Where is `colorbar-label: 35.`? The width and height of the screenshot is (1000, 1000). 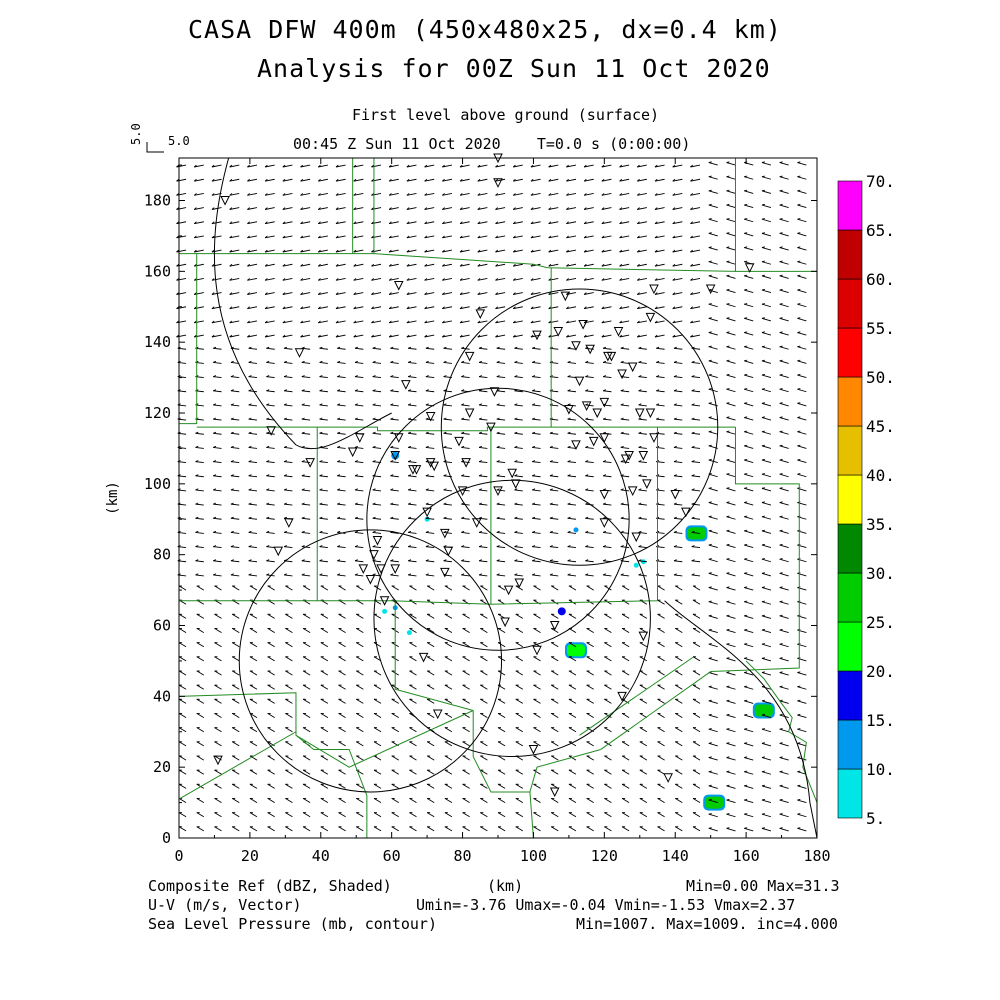 colorbar-label: 35. is located at coordinates (880, 524).